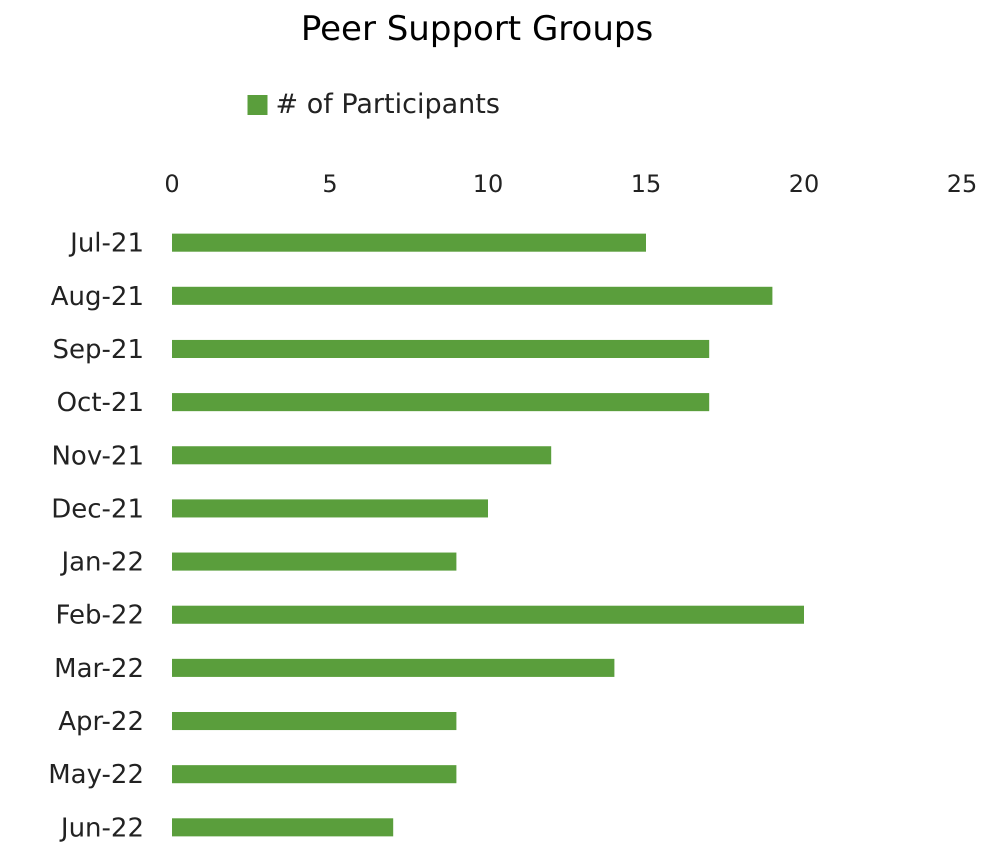 The height and width of the screenshot is (865, 995). What do you see at coordinates (97, 297) in the screenshot?
I see `y-tick-label: Aug-21` at bounding box center [97, 297].